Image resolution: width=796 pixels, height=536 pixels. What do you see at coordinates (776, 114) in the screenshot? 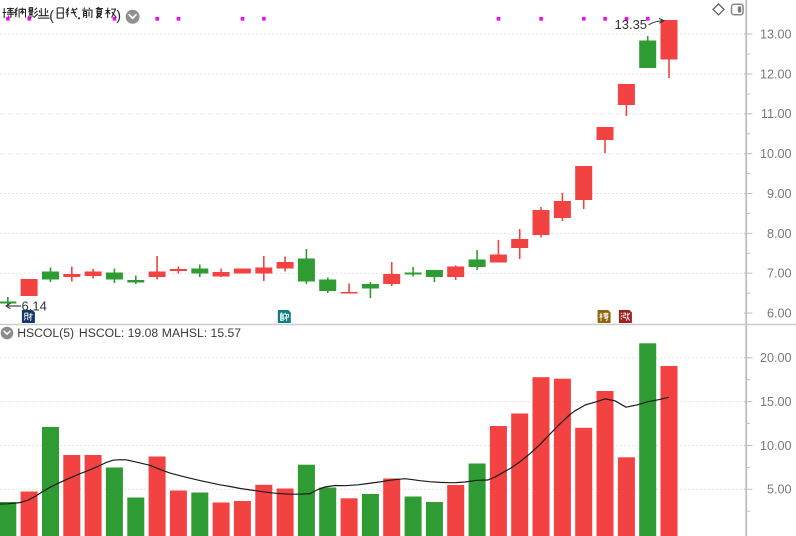
I see `svg-text: 11.00` at bounding box center [776, 114].